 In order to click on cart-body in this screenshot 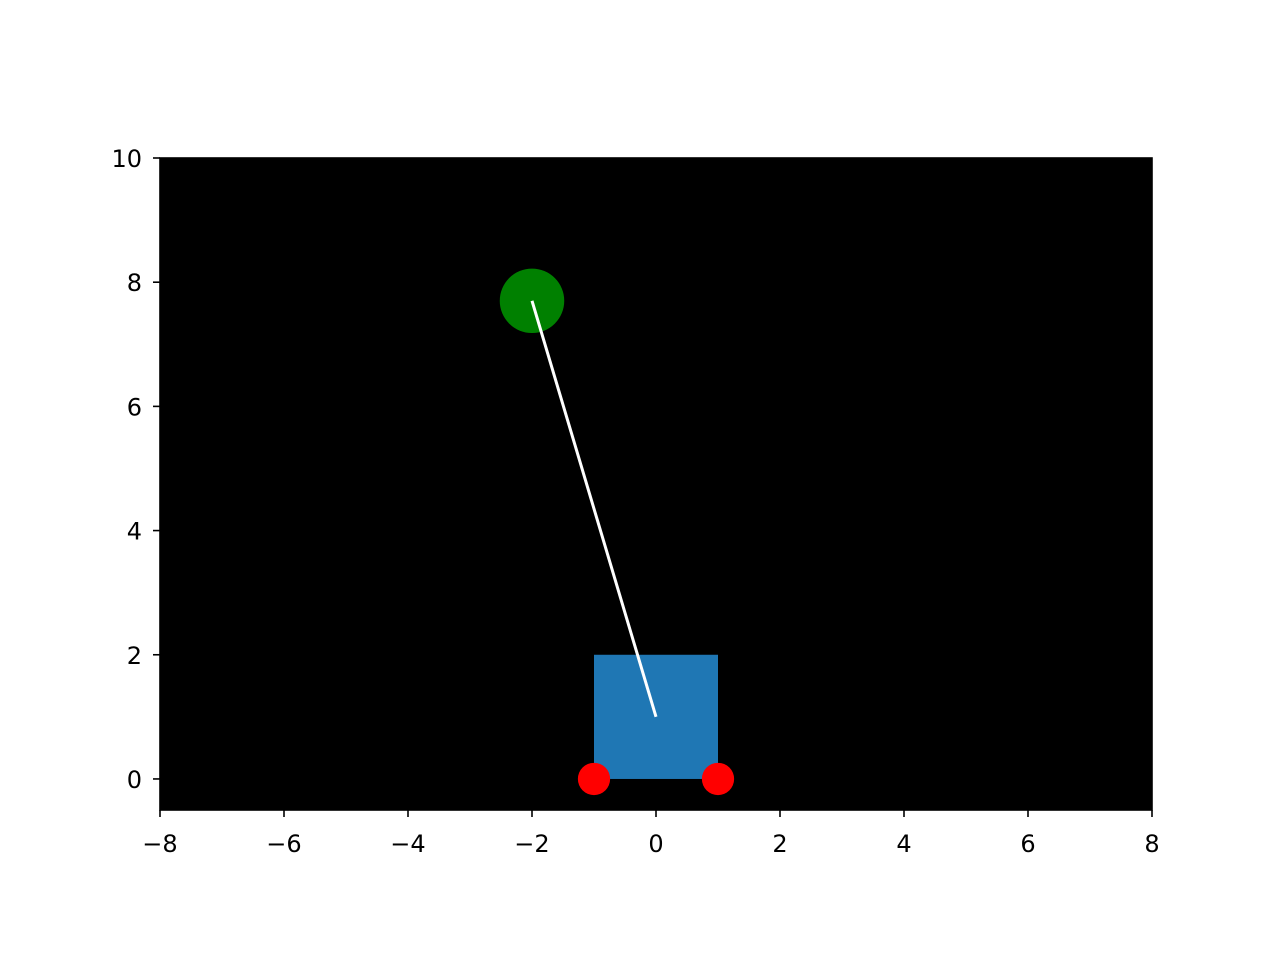, I will do `click(656, 716)`.